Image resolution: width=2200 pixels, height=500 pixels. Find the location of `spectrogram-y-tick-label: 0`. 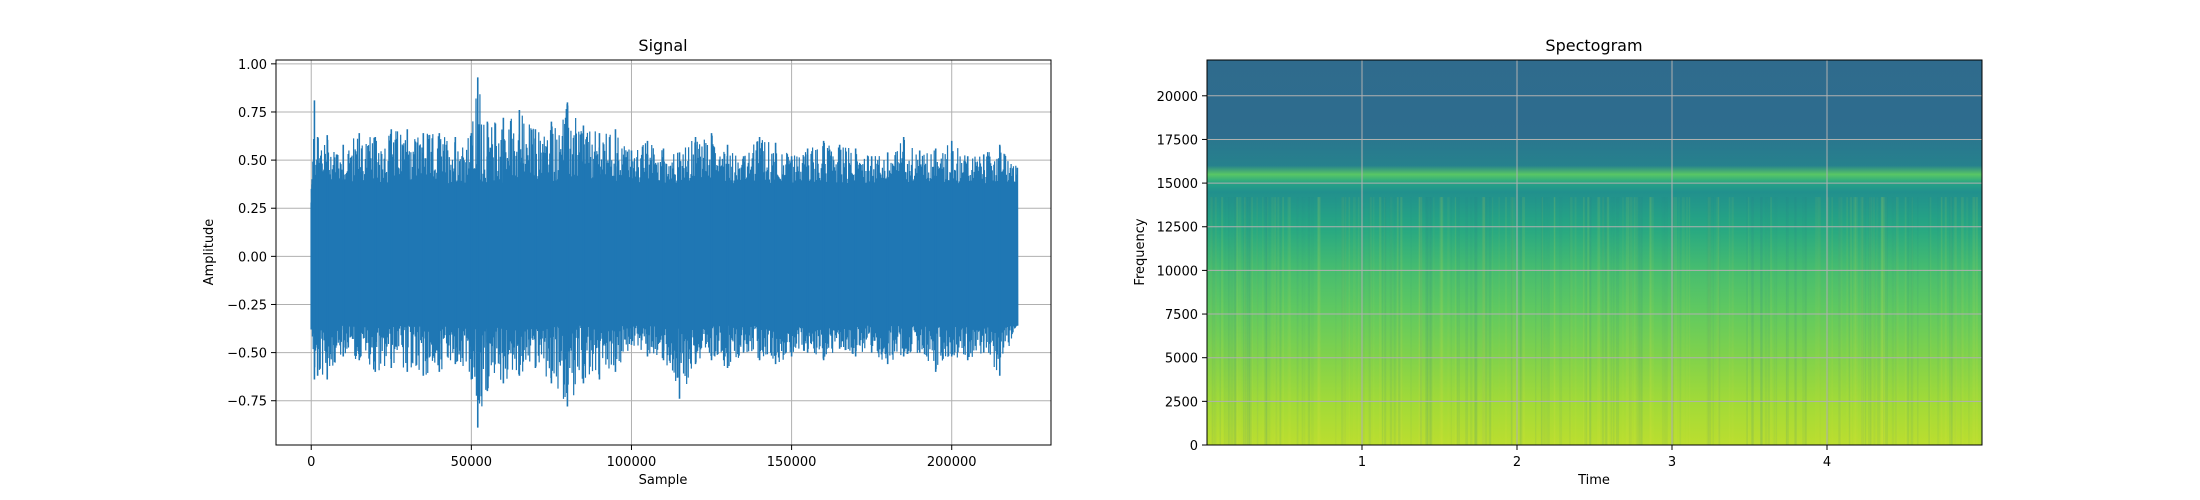

spectrogram-y-tick-label: 0 is located at coordinates (1194, 446).